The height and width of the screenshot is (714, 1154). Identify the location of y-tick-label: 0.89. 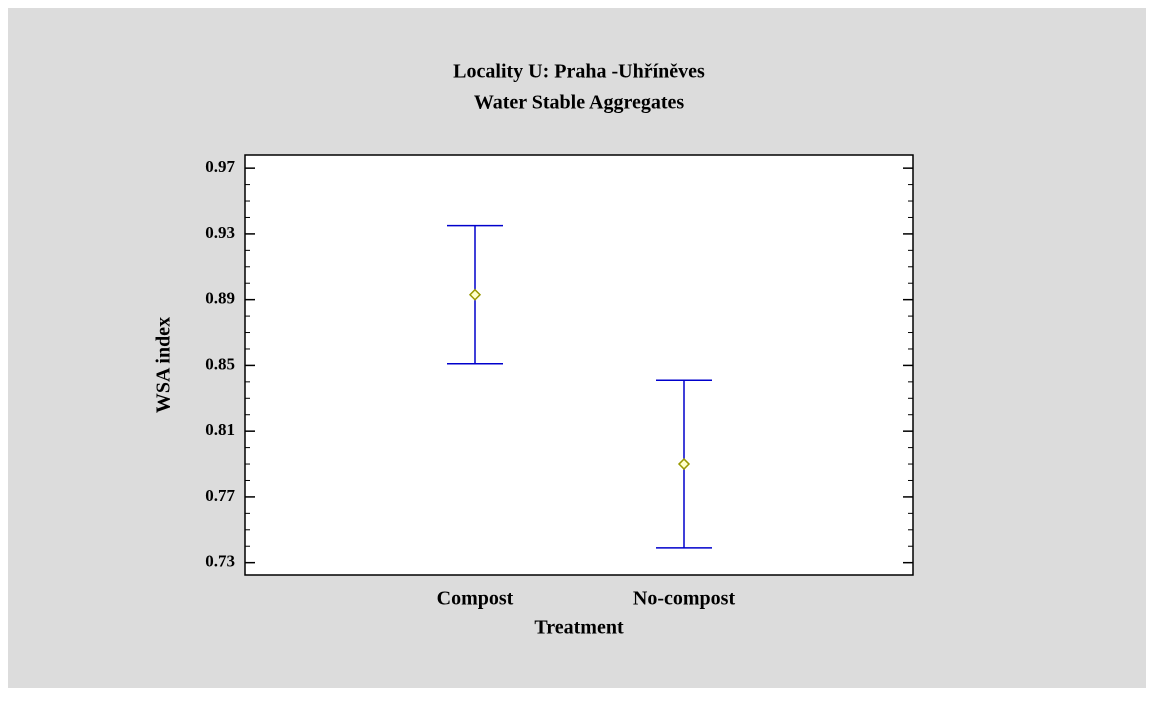
(220, 298).